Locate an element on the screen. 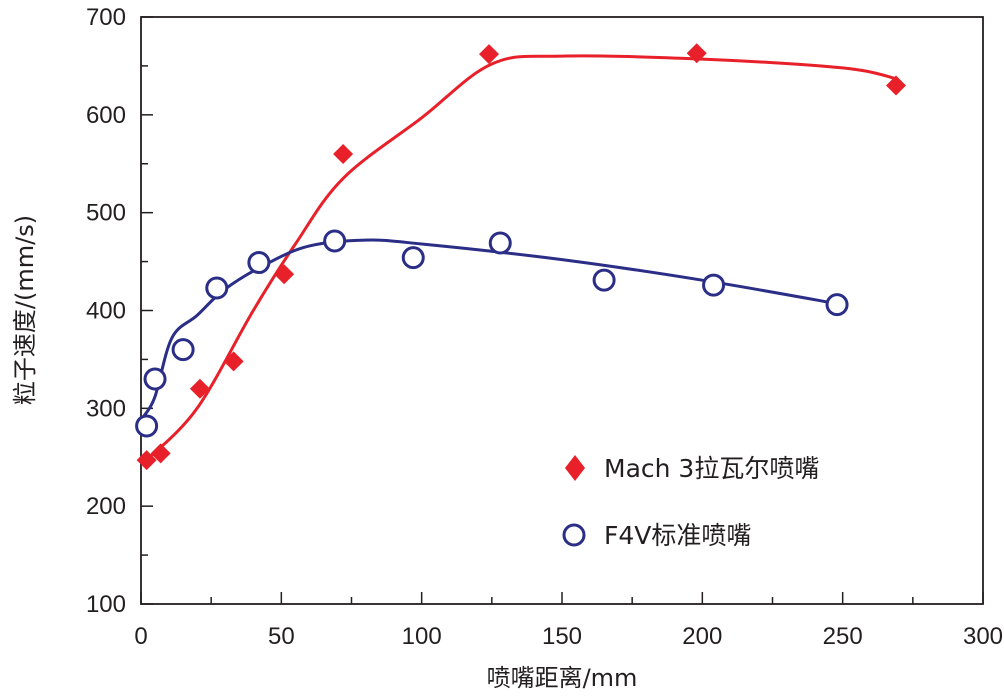 Image resolution: width=1004 pixels, height=698 pixels. legend-marker-f4v is located at coordinates (574, 535).